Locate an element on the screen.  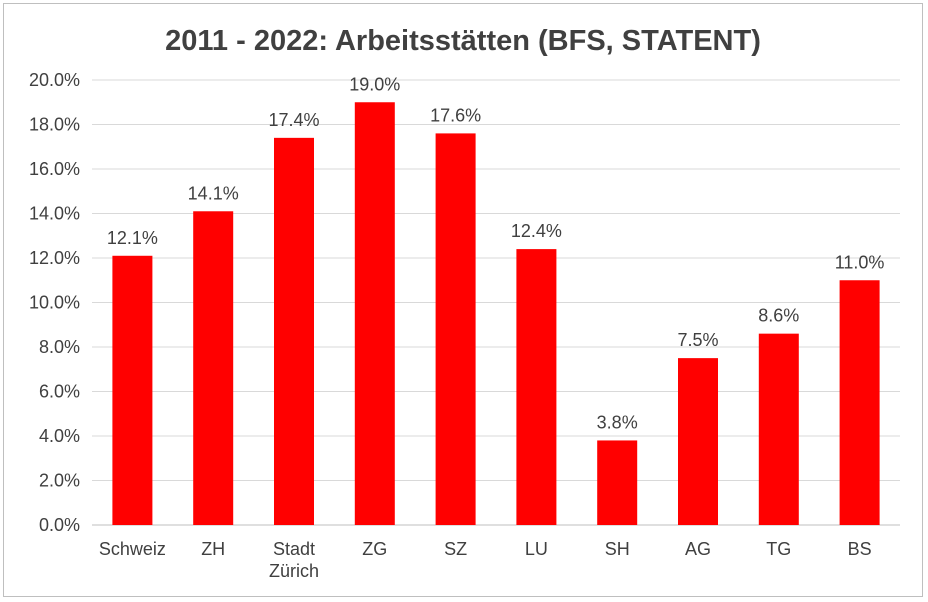
x-category-label: Schweiz is located at coordinates (132, 549).